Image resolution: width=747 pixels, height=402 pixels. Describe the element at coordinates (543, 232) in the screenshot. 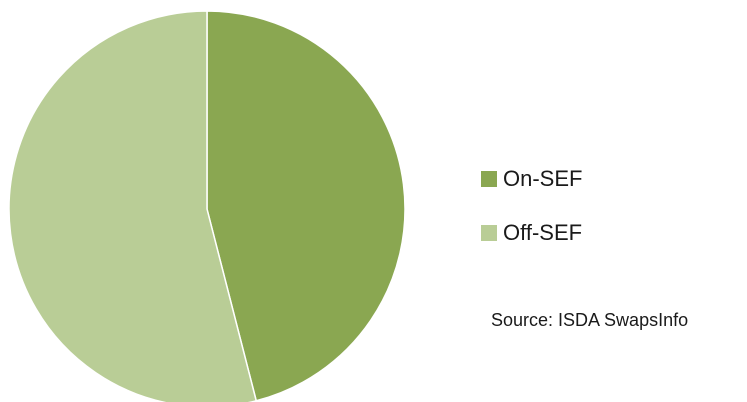

I see `legend-label-off-sef: Off-SEF` at that location.